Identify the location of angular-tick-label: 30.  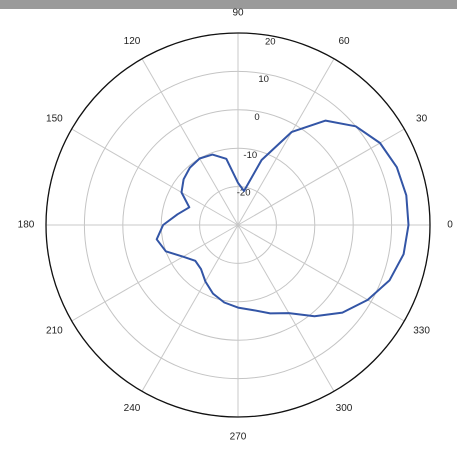
(422, 119).